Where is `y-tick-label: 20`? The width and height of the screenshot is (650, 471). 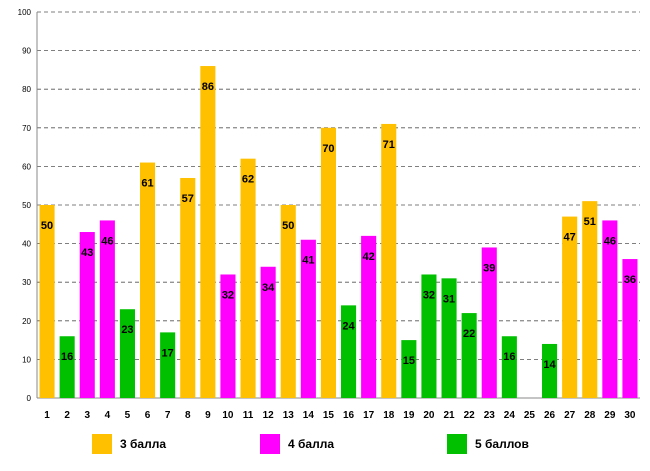 y-tick-label: 20 is located at coordinates (26, 321).